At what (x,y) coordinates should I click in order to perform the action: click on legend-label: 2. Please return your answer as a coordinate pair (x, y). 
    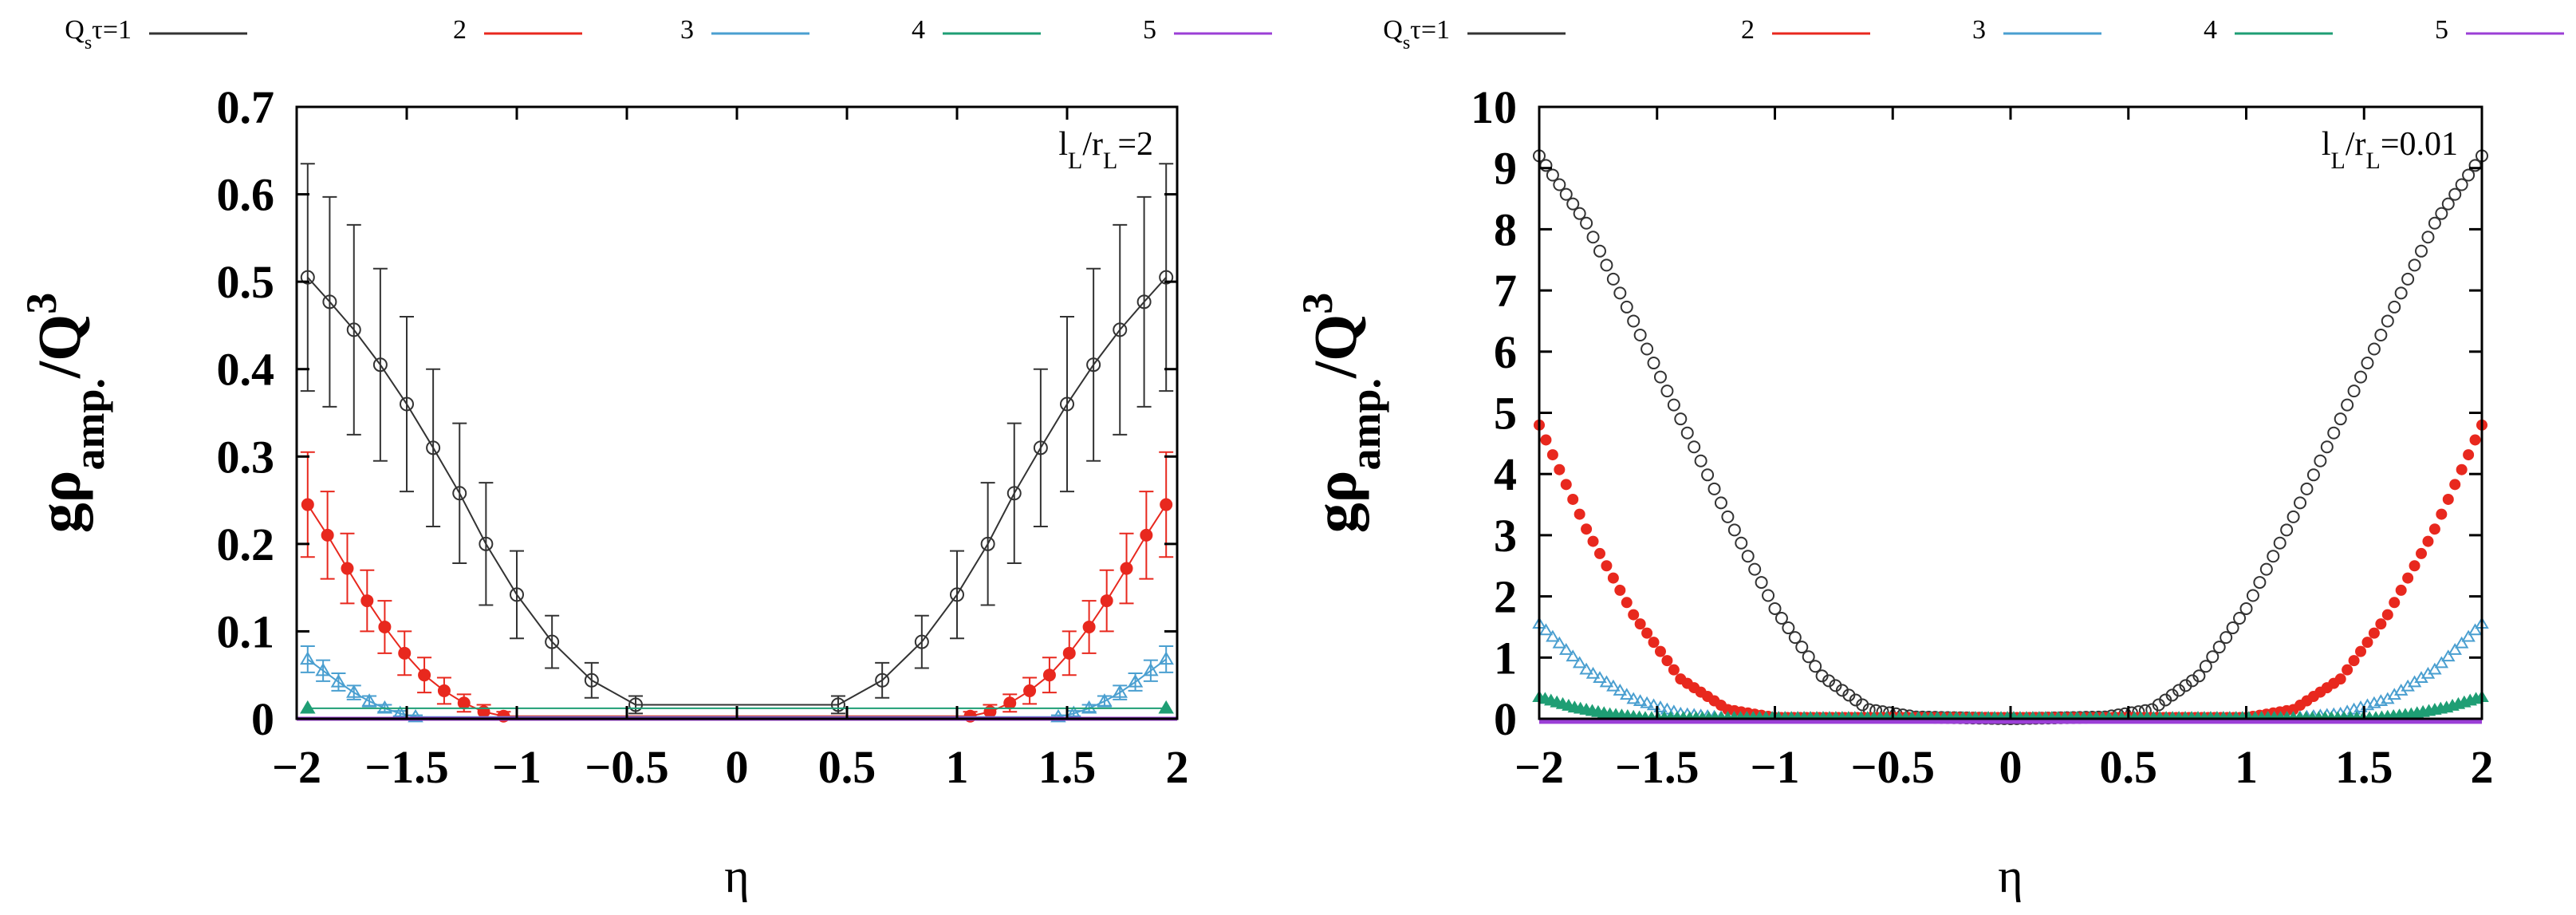
    Looking at the image, I should click on (460, 30).